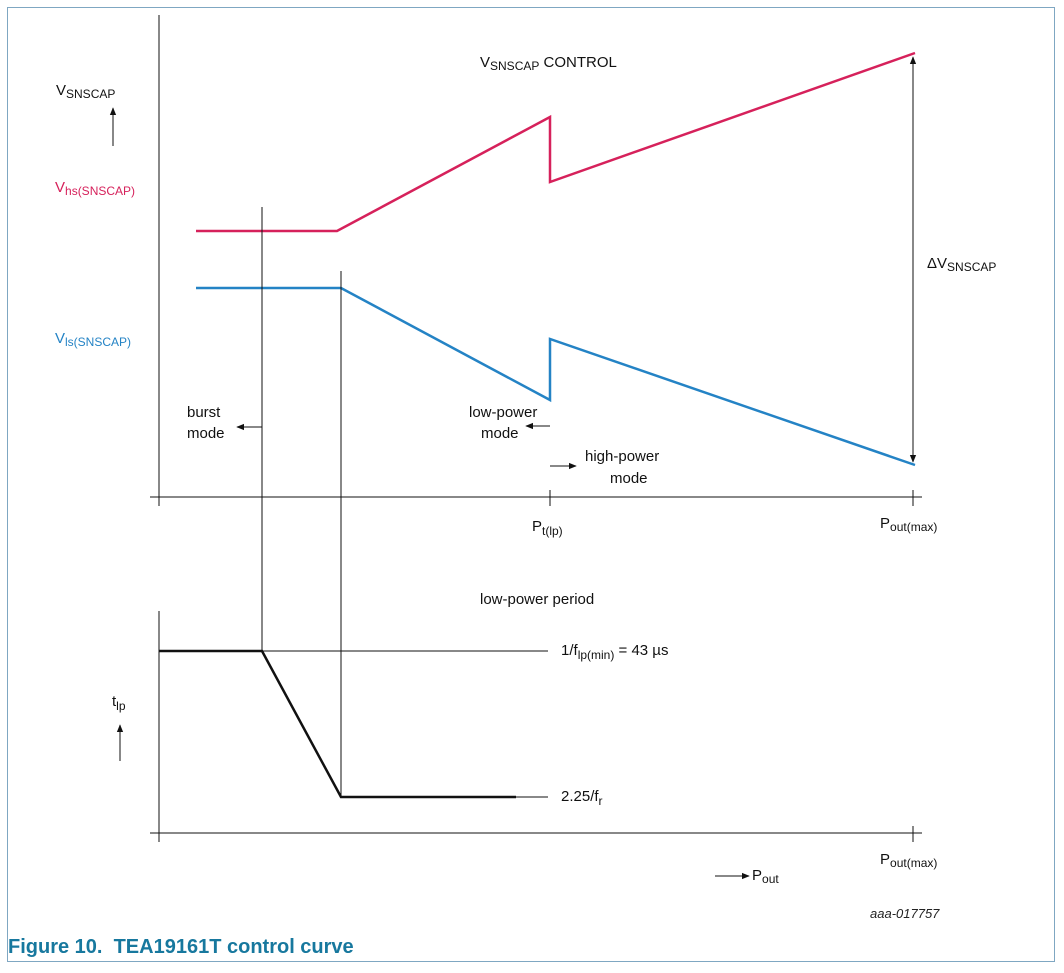 The width and height of the screenshot is (1064, 973). Describe the element at coordinates (337, 724) in the screenshot. I see `tlp-curve` at that location.